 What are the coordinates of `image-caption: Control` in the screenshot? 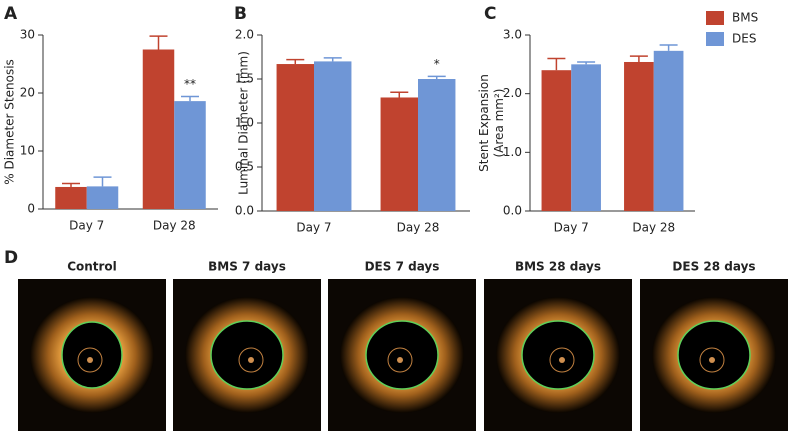 It's located at (92, 267).